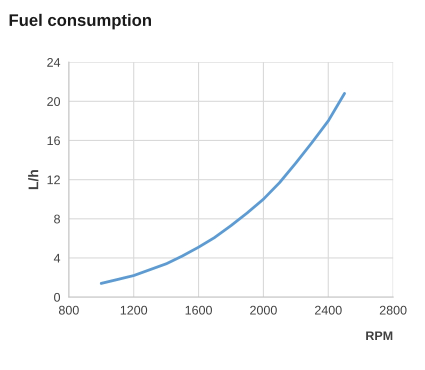  What do you see at coordinates (57, 219) in the screenshot?
I see `y-tick-label: 8` at bounding box center [57, 219].